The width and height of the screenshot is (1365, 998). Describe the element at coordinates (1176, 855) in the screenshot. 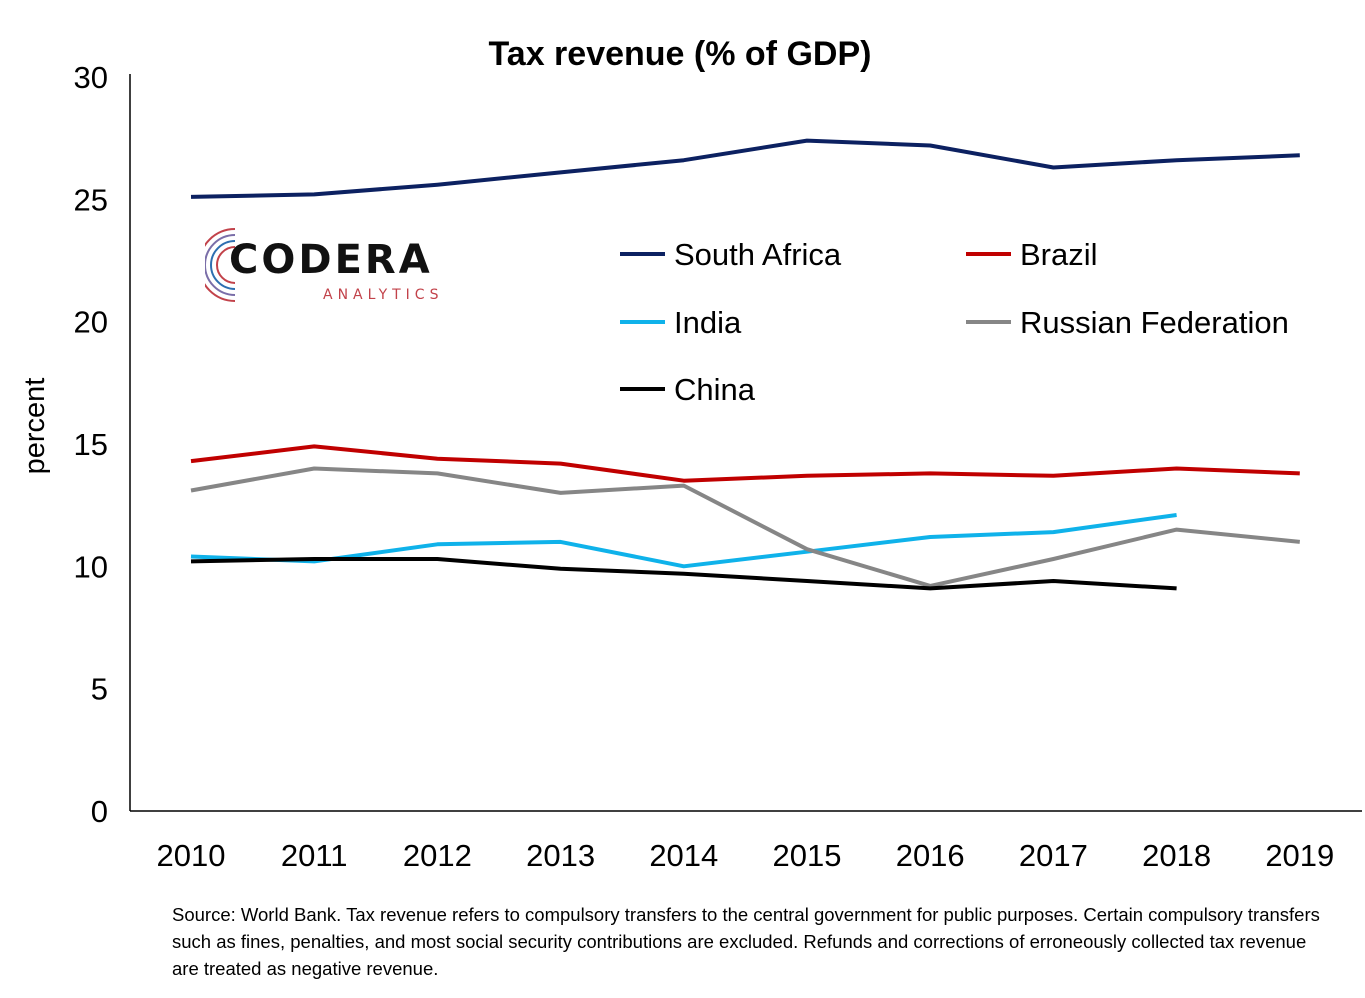

I see `x-tick-label: 2018` at that location.